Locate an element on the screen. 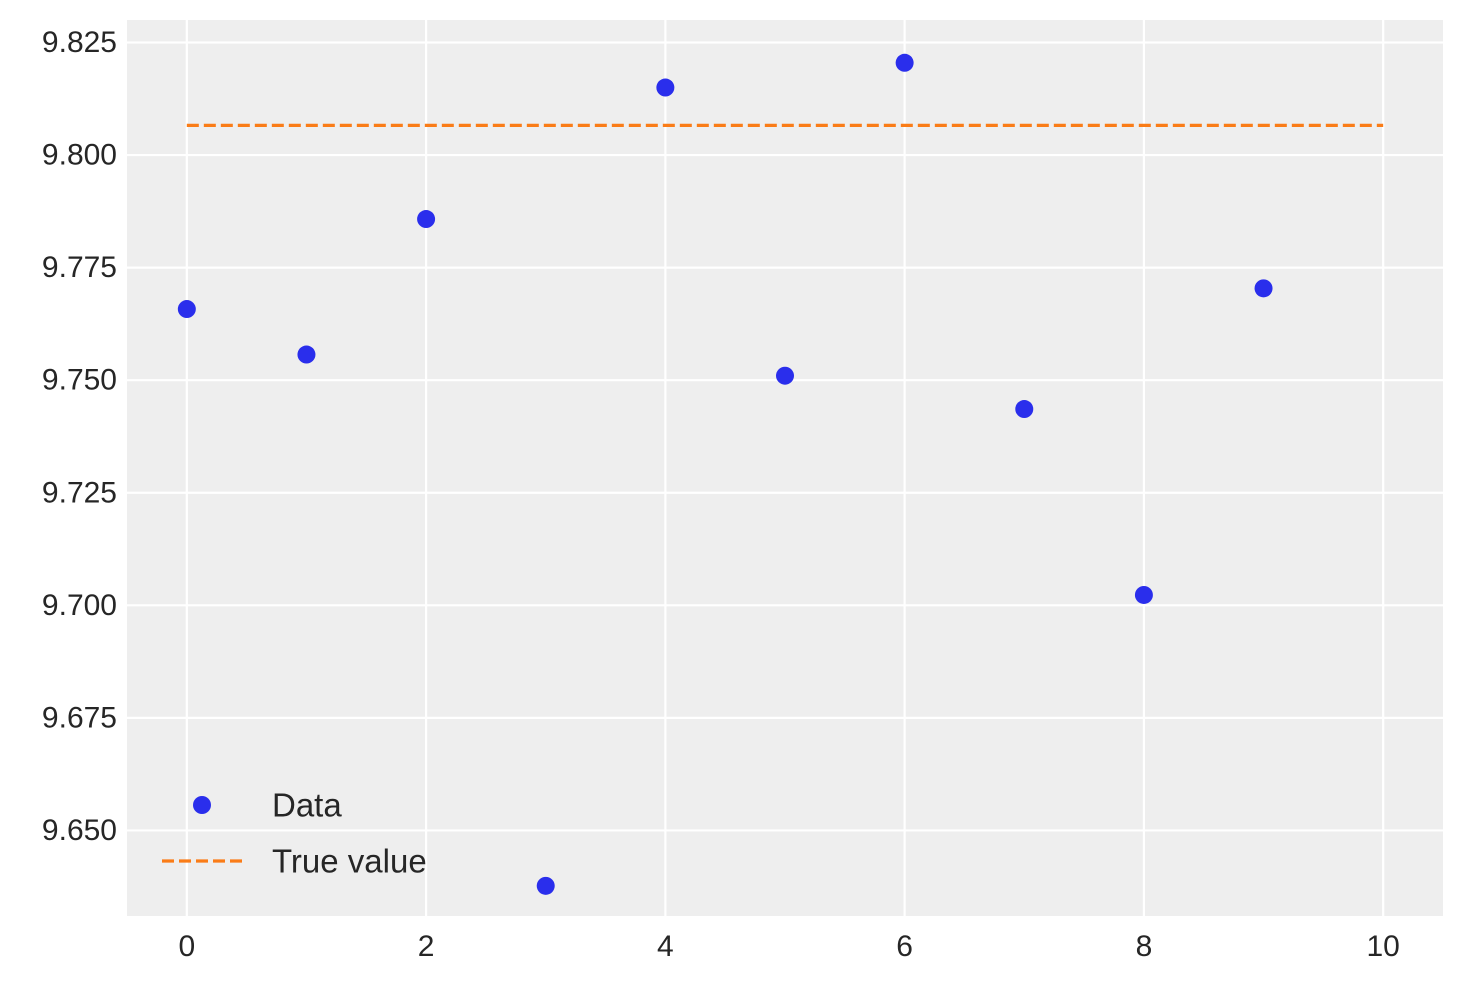 The image size is (1463, 983). x-tick-label: 10 is located at coordinates (1382, 946).